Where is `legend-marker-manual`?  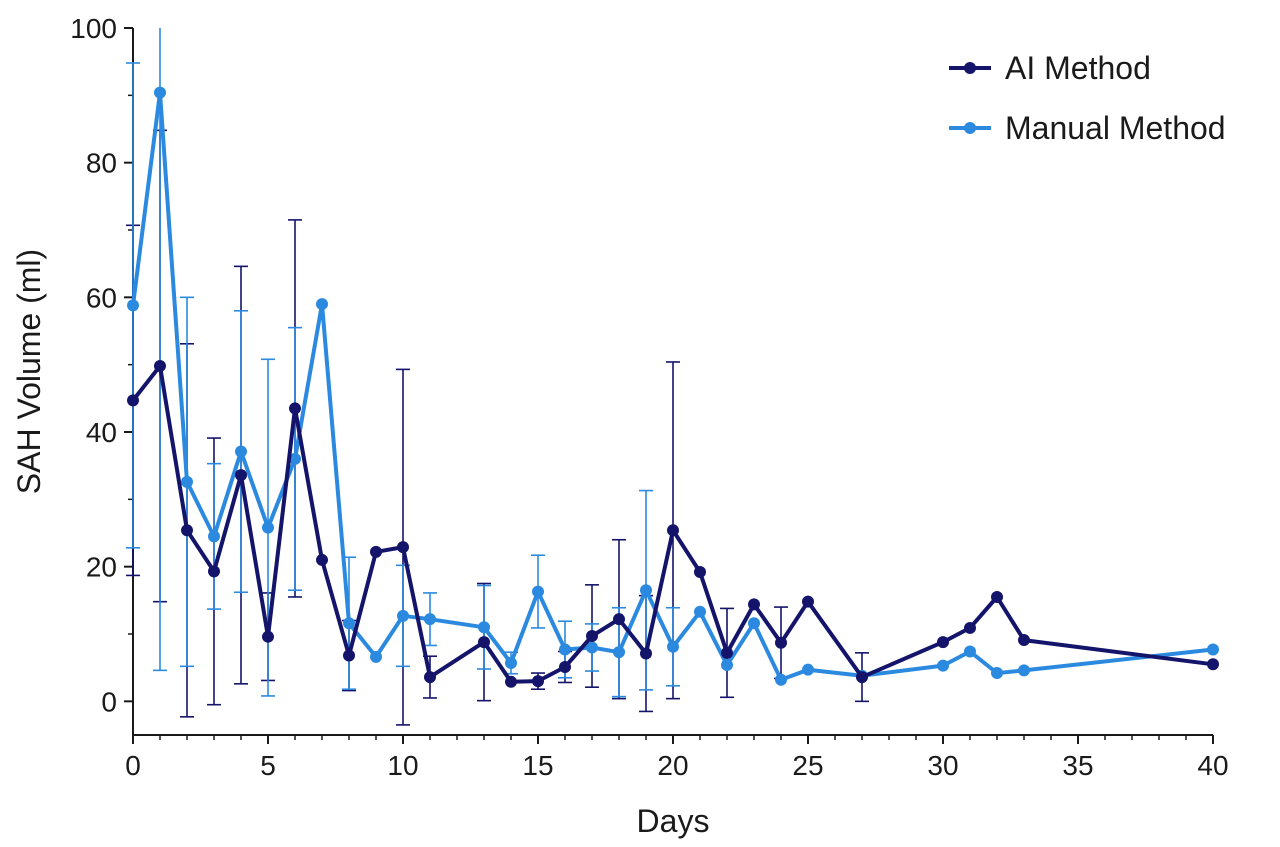 legend-marker-manual is located at coordinates (970, 128).